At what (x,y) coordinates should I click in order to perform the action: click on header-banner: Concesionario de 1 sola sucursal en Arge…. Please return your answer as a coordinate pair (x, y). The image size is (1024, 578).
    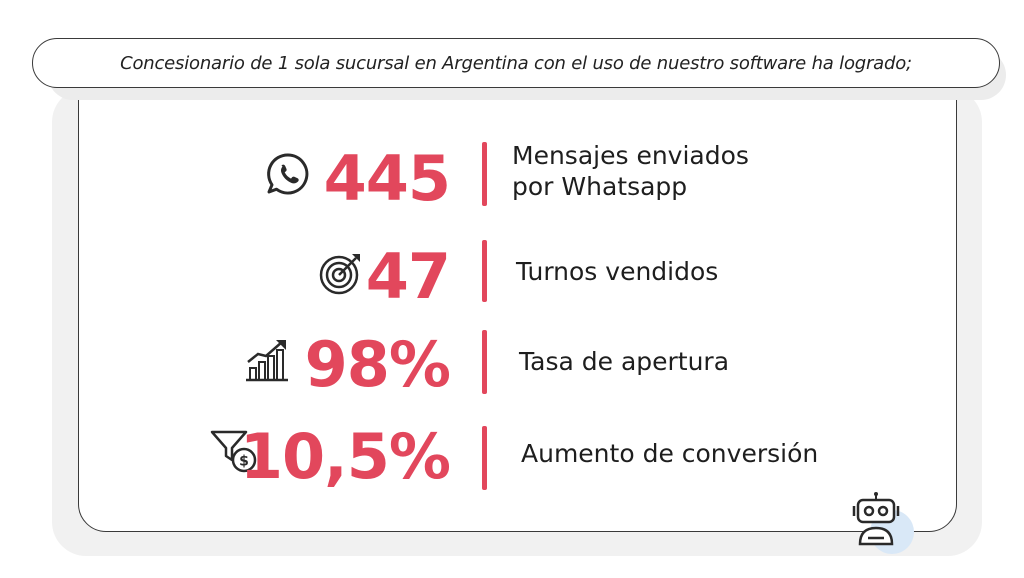
    Looking at the image, I should click on (516, 63).